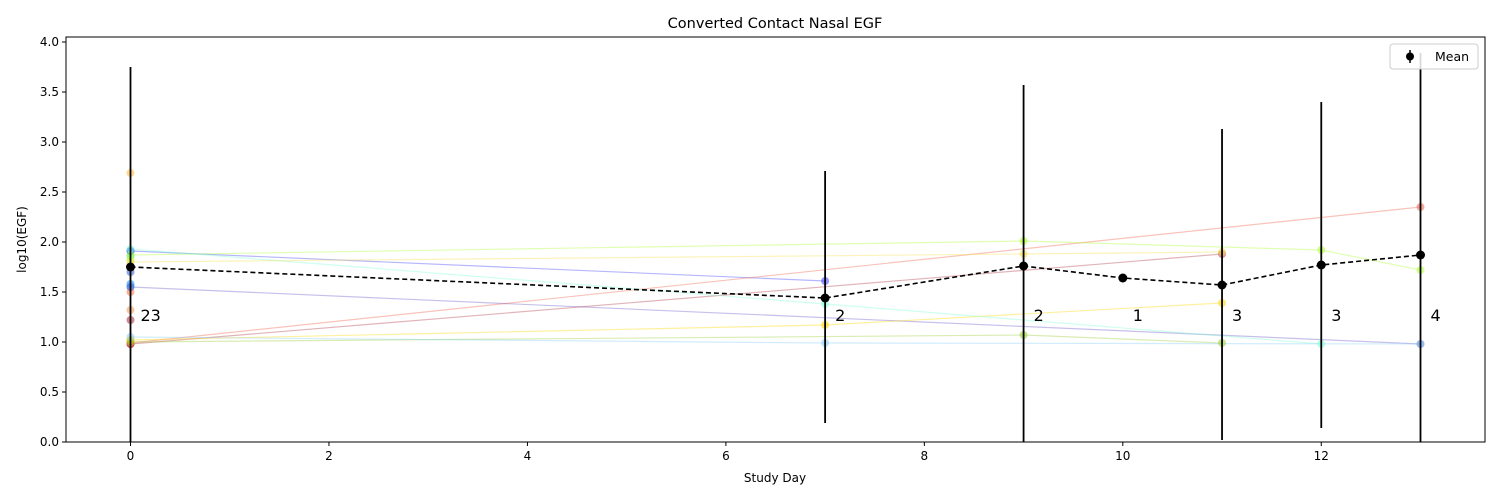 The width and height of the screenshot is (1500, 500). What do you see at coordinates (1122, 456) in the screenshot?
I see `x-tick-label: 10` at bounding box center [1122, 456].